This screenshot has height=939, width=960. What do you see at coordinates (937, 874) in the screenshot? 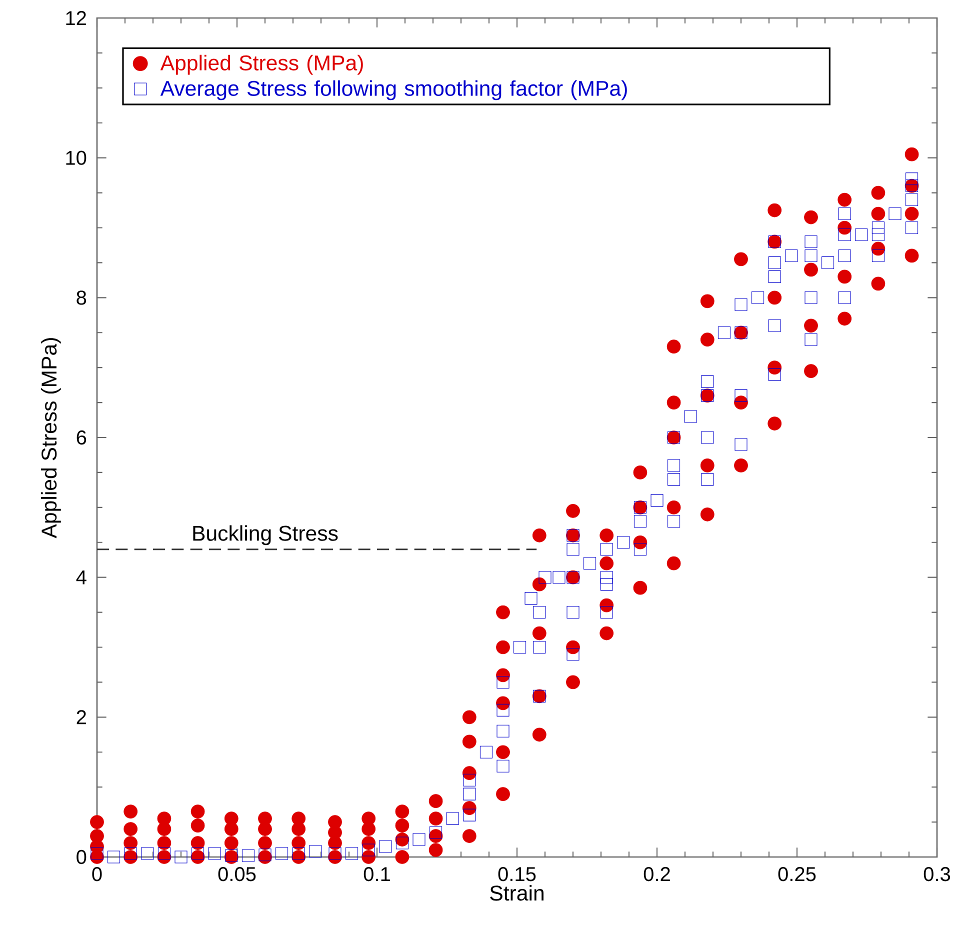
I see `x-tick-label: 0.3` at bounding box center [937, 874].